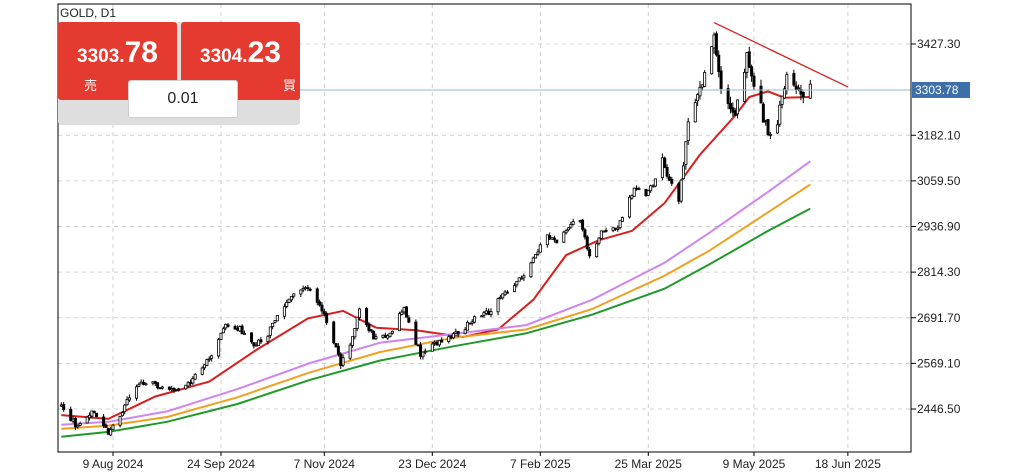 The width and height of the screenshot is (1024, 473). Describe the element at coordinates (432, 464) in the screenshot. I see `x-tick-label: 23 Dec 2024` at that location.